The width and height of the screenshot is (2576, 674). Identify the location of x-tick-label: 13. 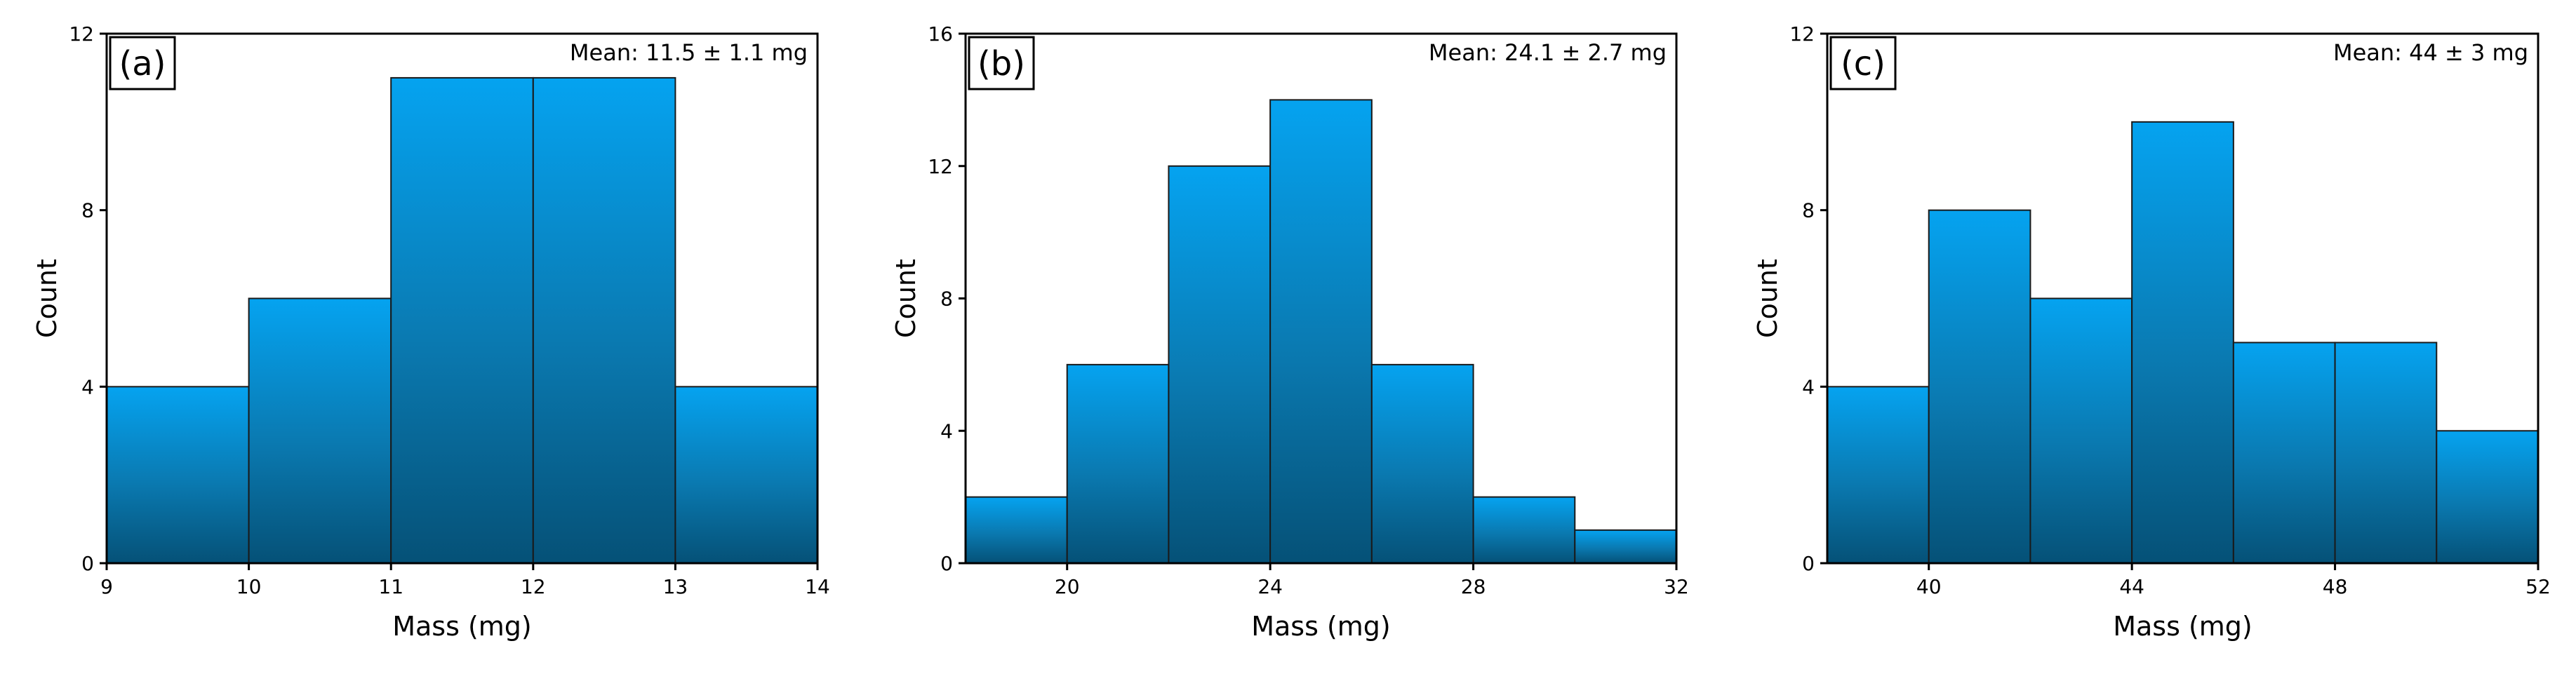
(675, 586).